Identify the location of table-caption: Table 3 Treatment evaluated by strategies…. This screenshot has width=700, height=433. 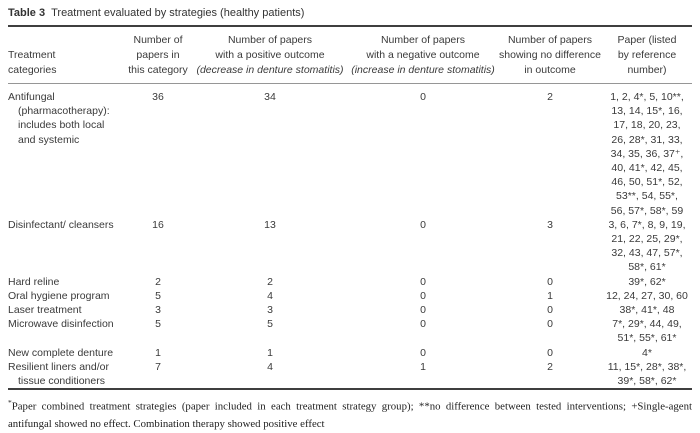
(350, 13).